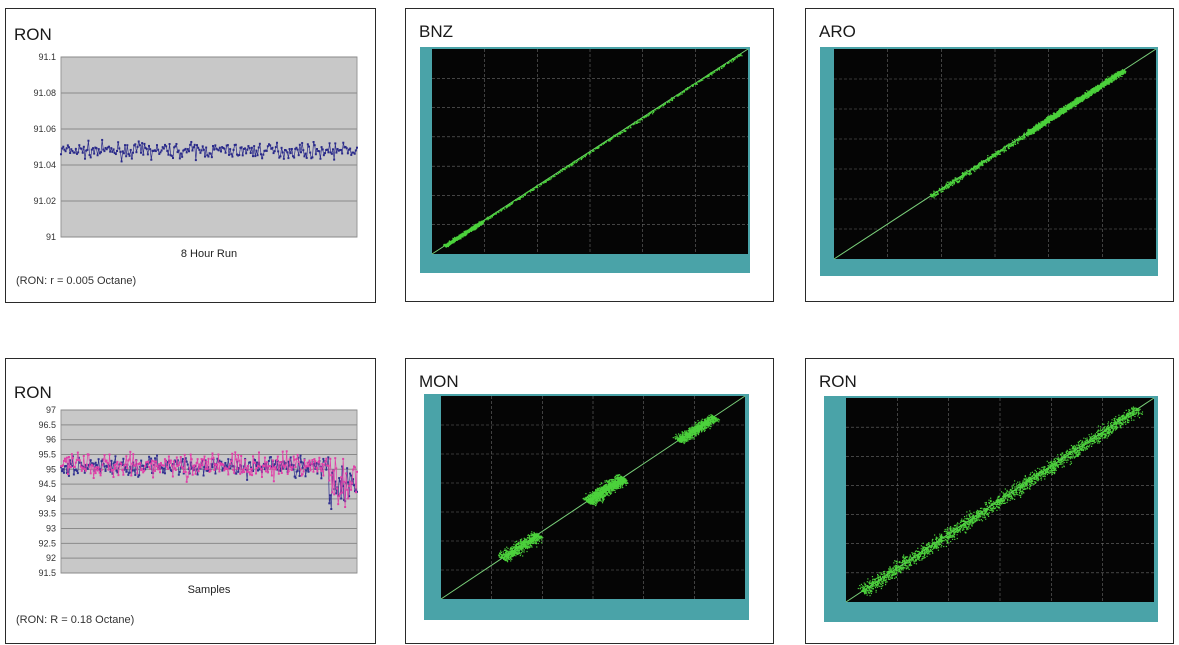 The width and height of the screenshot is (1179, 645). Describe the element at coordinates (44, 129) in the screenshot. I see `y-tick-label: 91.06` at that location.